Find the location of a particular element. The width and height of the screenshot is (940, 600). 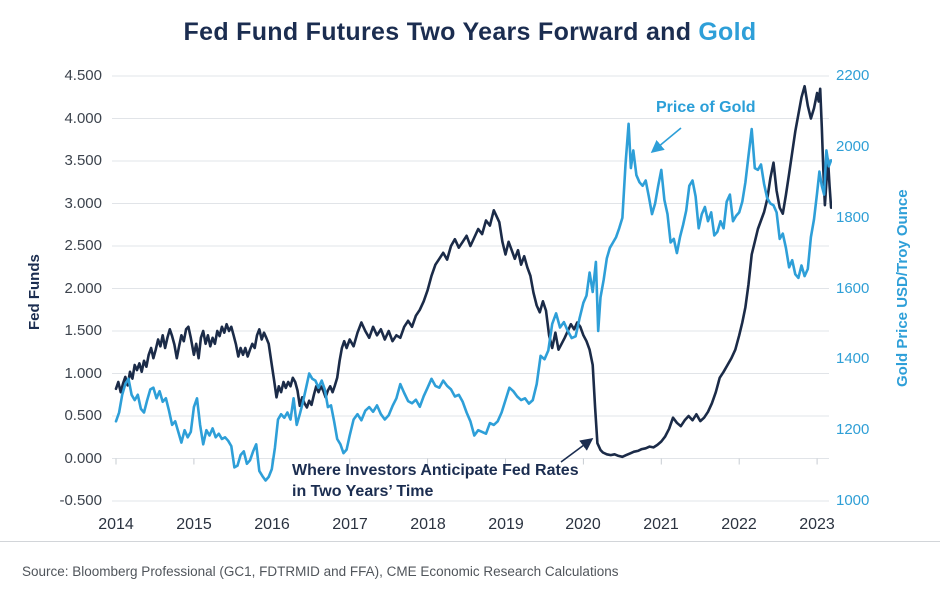

y-left-tick-label: 1.000 is located at coordinates (83, 373).